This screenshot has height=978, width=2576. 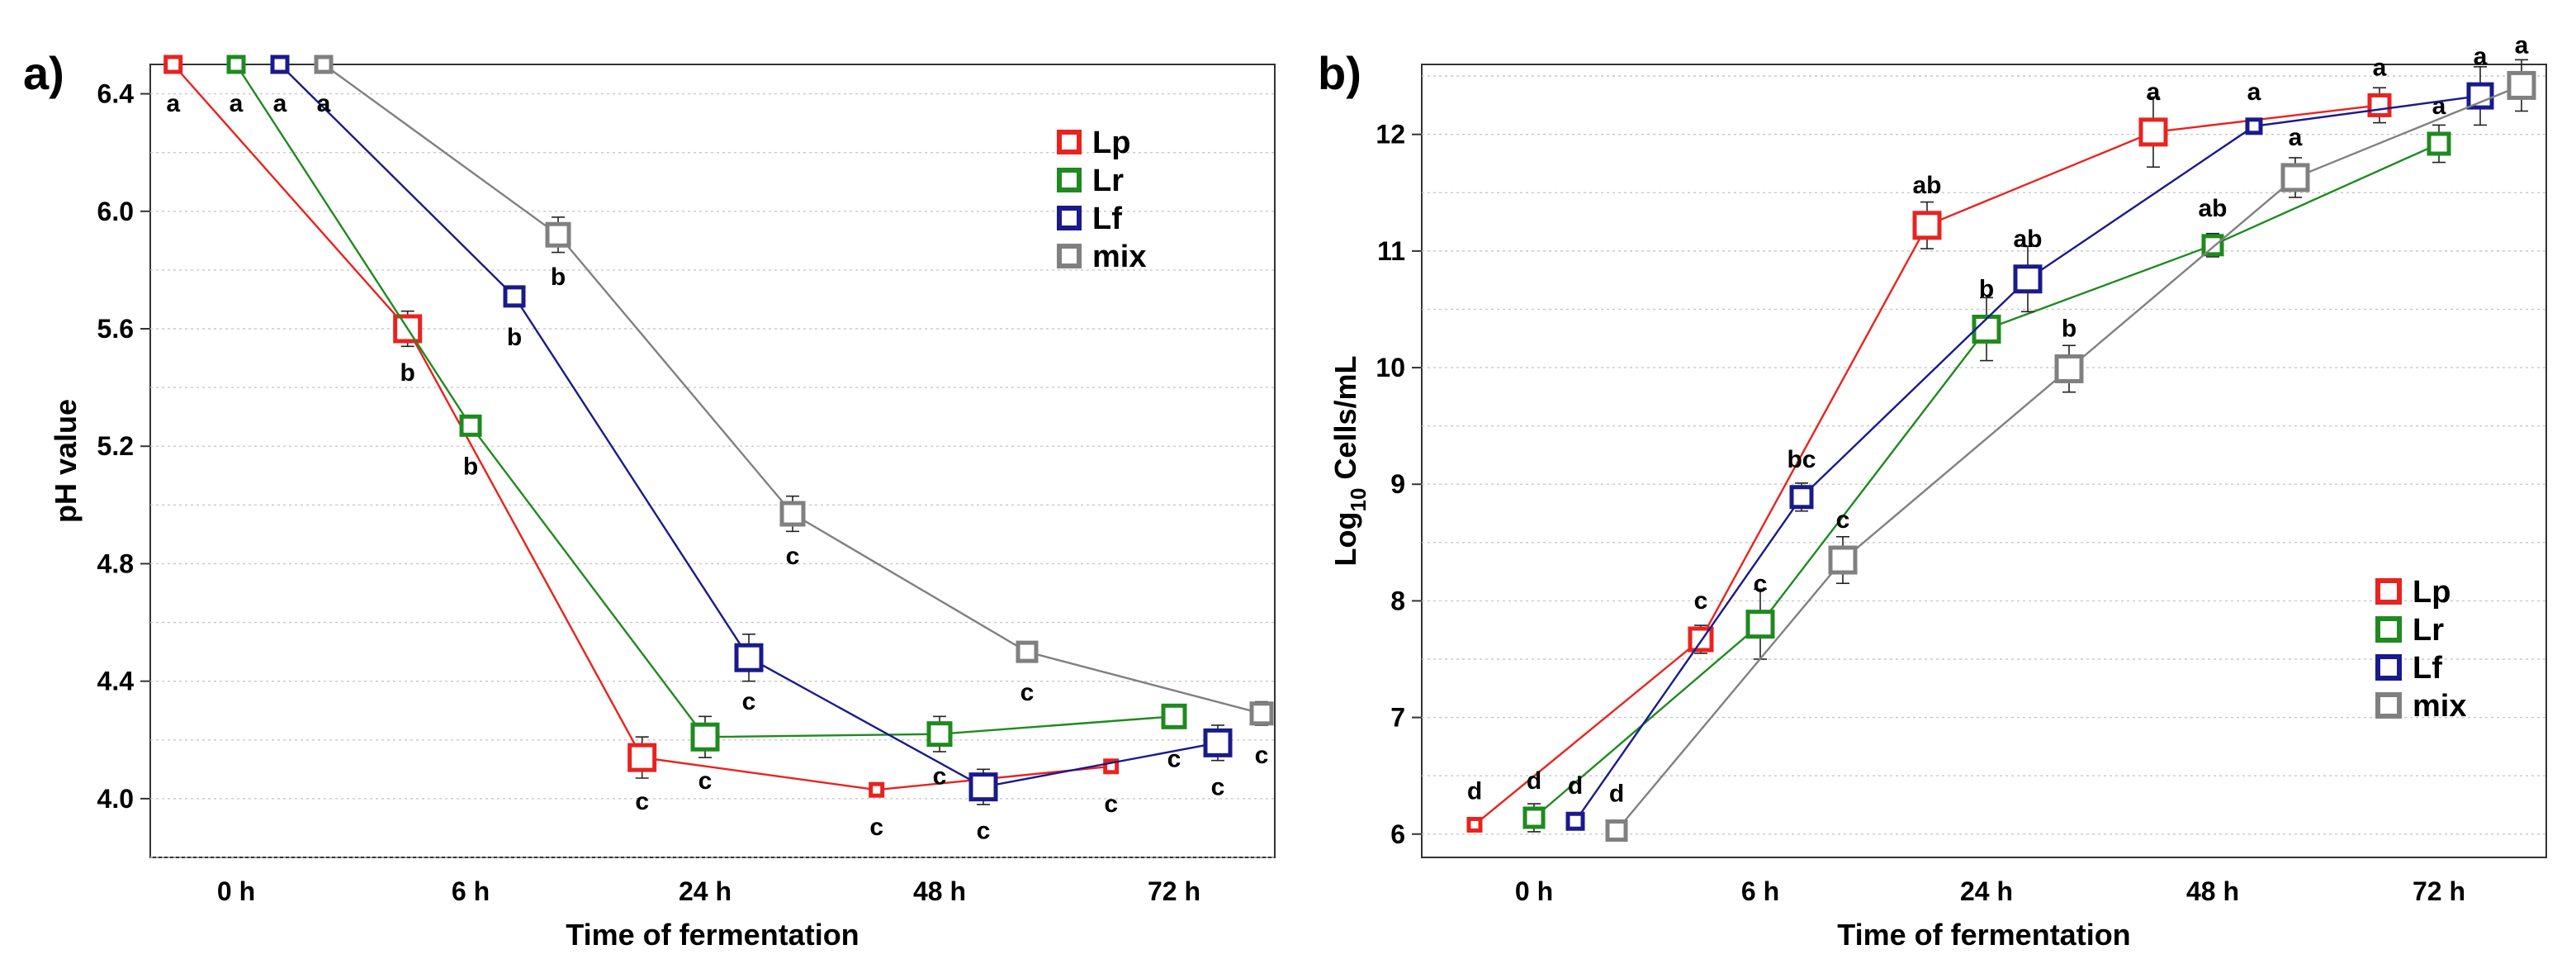 What do you see at coordinates (1101, 200) in the screenshot?
I see `panel-a-legend: Lp Lr Lf mix` at bounding box center [1101, 200].